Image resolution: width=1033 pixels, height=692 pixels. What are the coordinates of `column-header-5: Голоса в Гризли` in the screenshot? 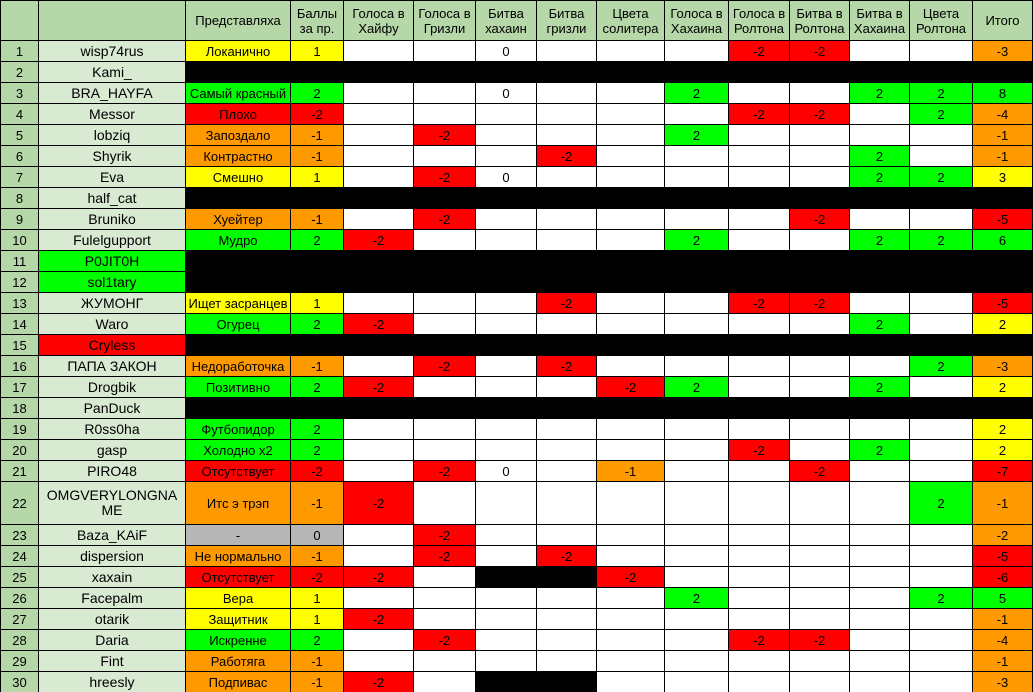 It's located at (444, 20).